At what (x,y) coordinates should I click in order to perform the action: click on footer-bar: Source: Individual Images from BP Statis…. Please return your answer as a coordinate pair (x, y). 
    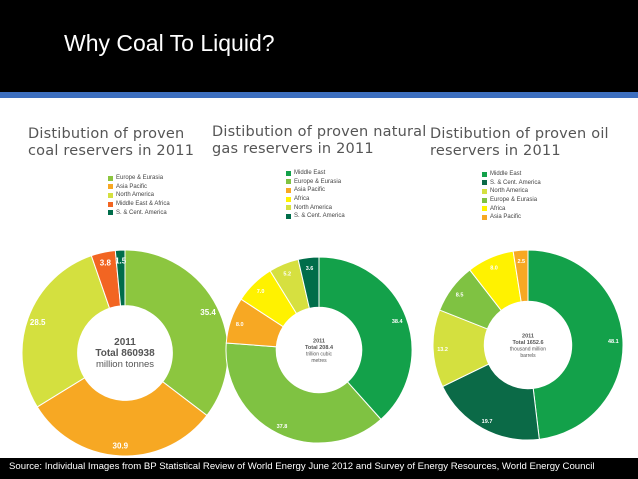
    Looking at the image, I should click on (319, 468).